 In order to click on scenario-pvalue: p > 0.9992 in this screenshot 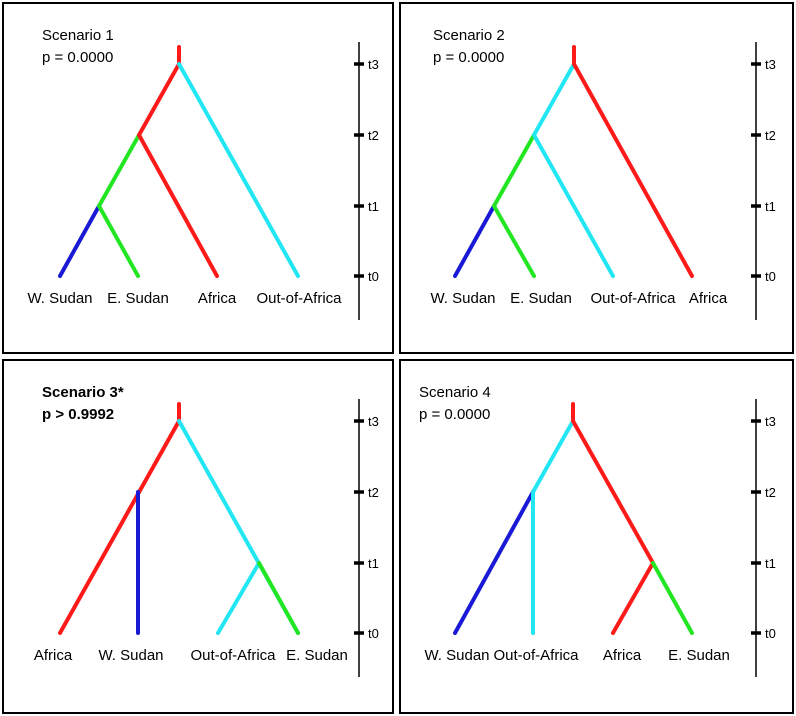, I will do `click(78, 414)`.